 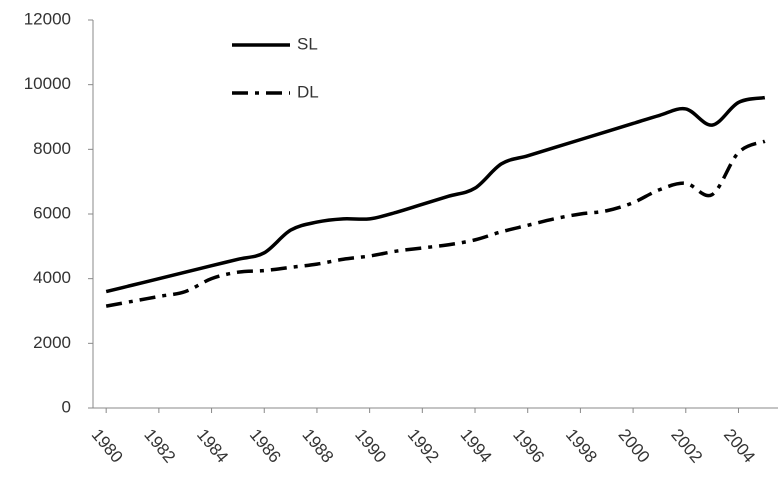 I want to click on y-tick-label: 12000, so click(x=47, y=18).